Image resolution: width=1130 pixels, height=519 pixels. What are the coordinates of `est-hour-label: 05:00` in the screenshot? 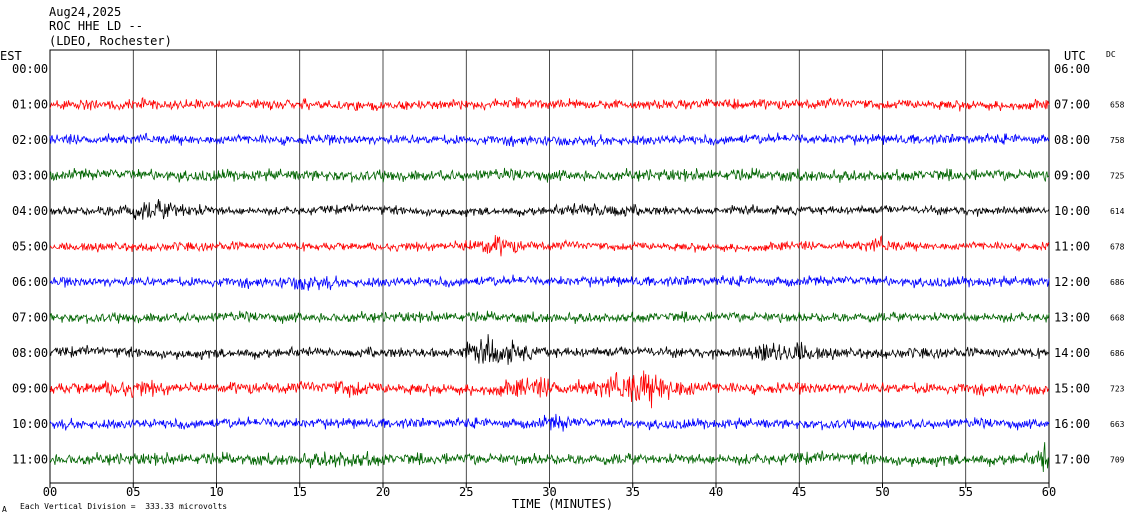 It's located at (30, 247).